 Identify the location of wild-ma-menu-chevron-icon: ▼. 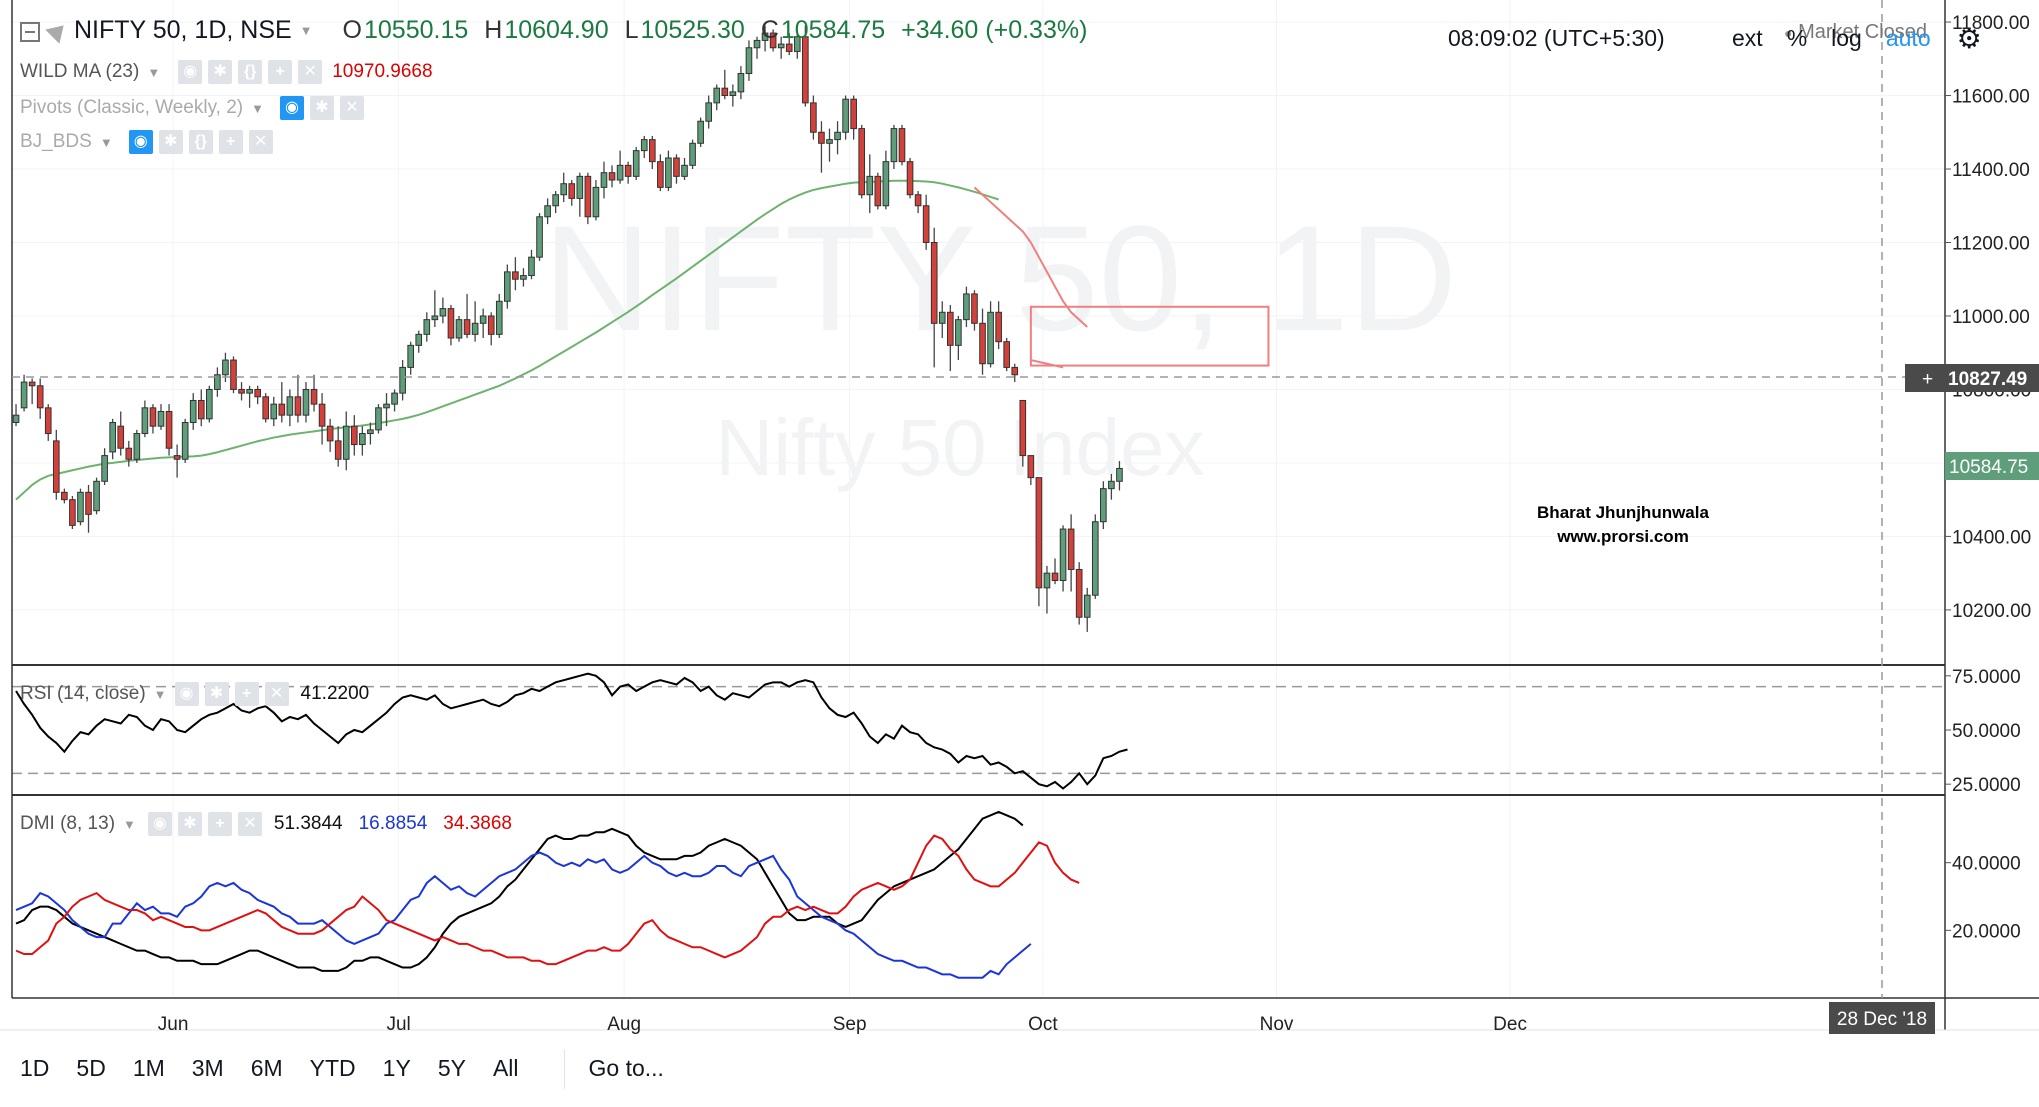
(154, 72).